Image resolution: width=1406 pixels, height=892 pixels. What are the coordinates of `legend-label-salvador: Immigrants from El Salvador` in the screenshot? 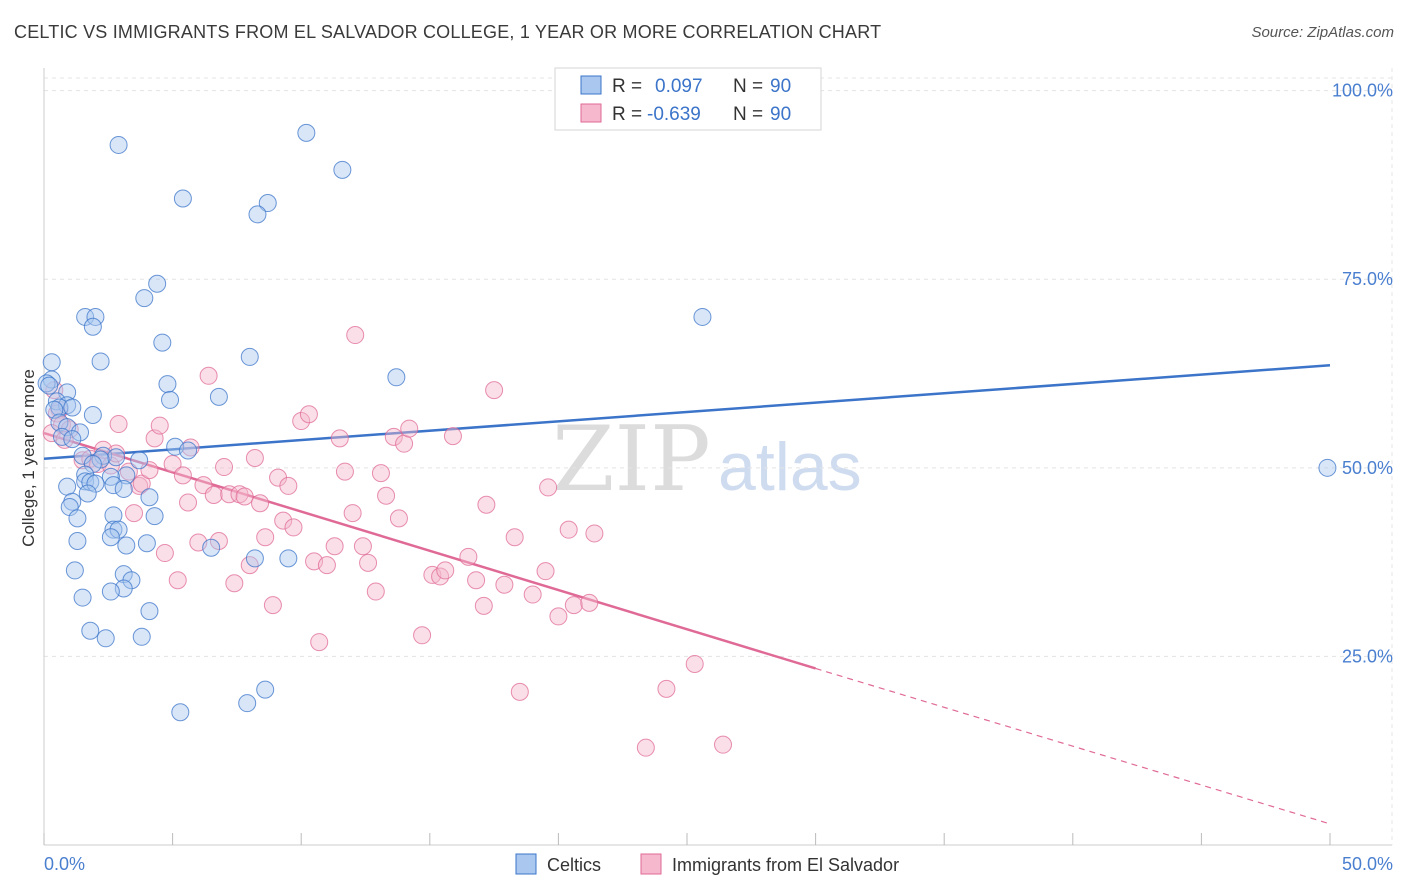 It's located at (785, 865).